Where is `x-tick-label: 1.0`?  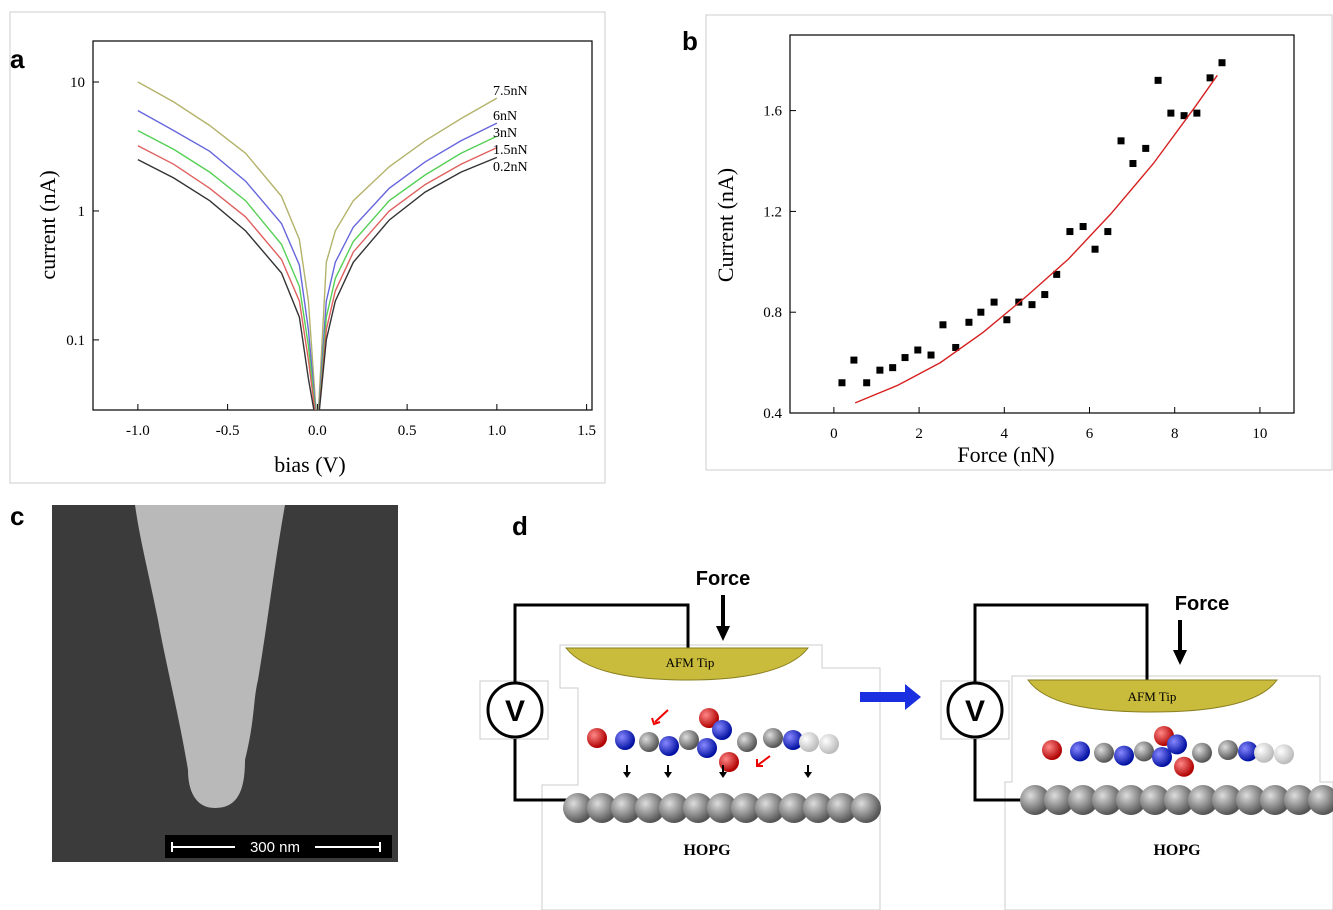
x-tick-label: 1.0 is located at coordinates (496, 431).